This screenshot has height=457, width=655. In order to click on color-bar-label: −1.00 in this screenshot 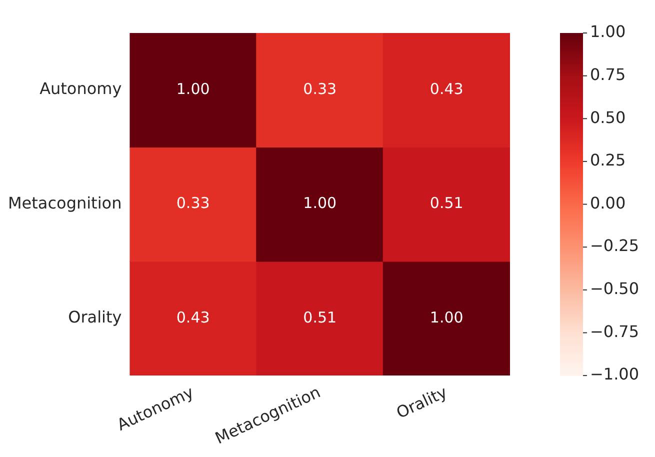, I will do `click(615, 374)`.